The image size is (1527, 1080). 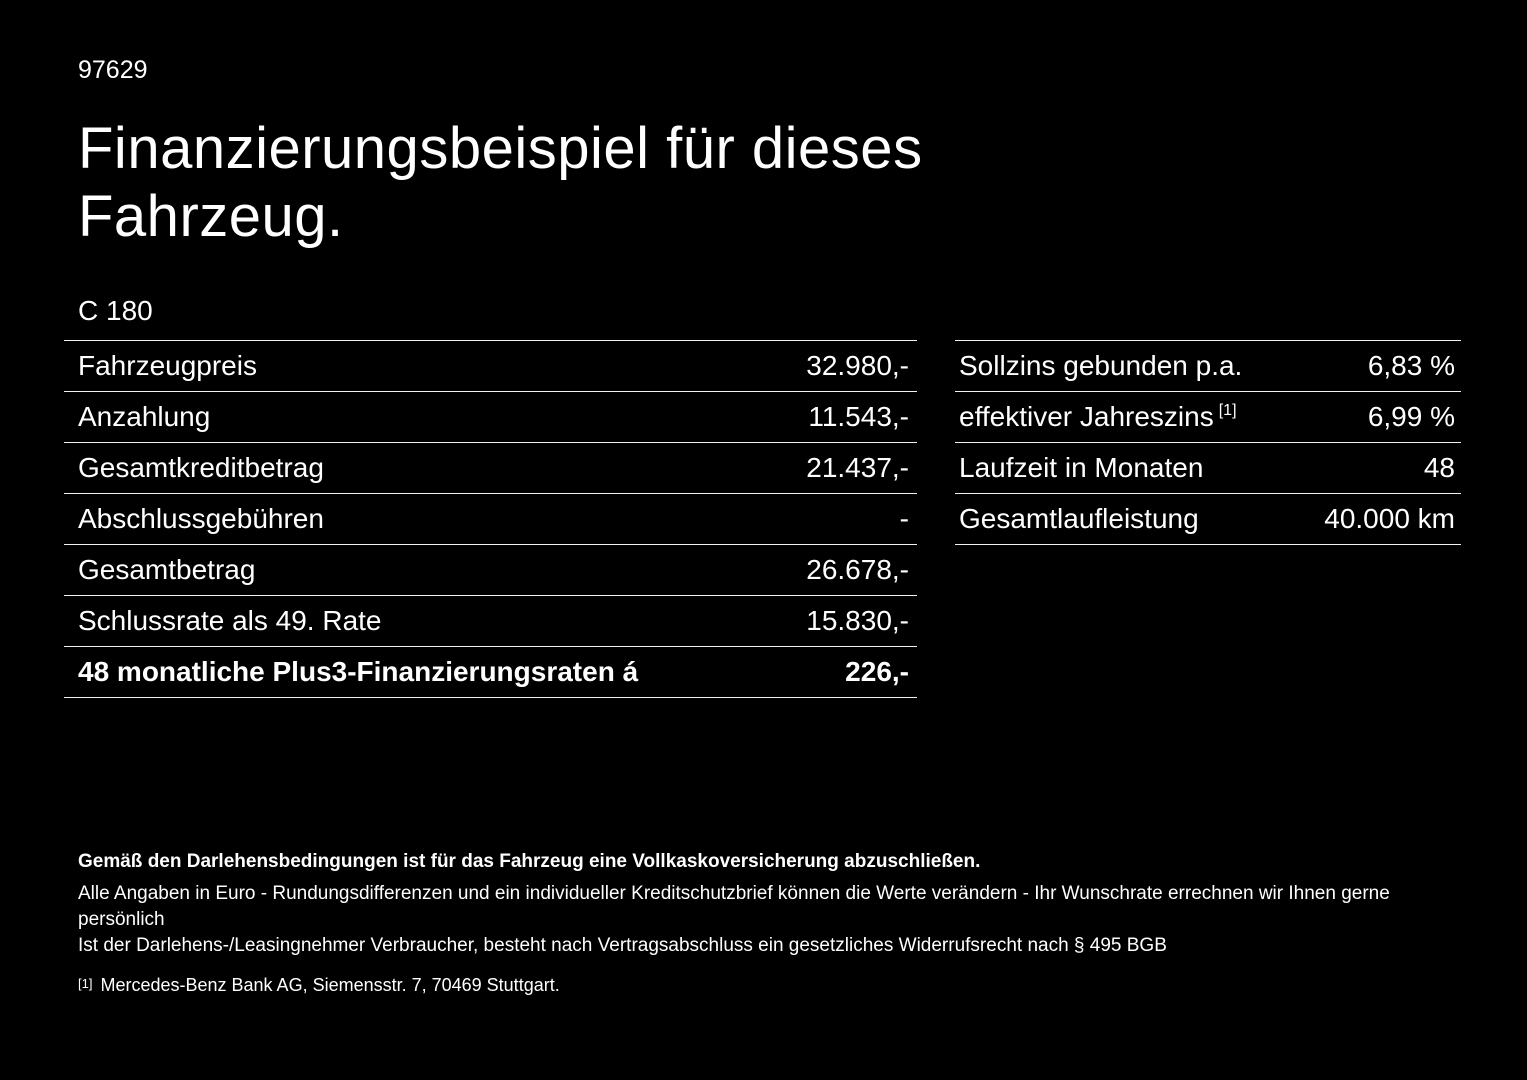 What do you see at coordinates (490, 467) in the screenshot?
I see `table-row-gesamtkreditbetrag: Gesamtkreditbetrag 21.437,-` at bounding box center [490, 467].